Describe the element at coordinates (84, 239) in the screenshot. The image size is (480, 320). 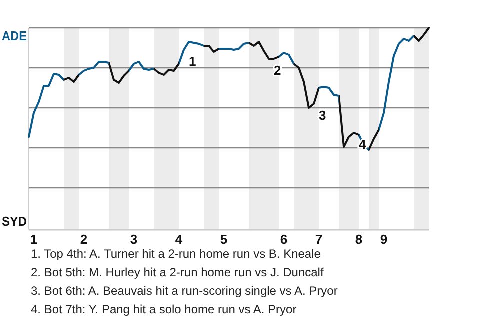
I see `x-tick-label: 2` at that location.